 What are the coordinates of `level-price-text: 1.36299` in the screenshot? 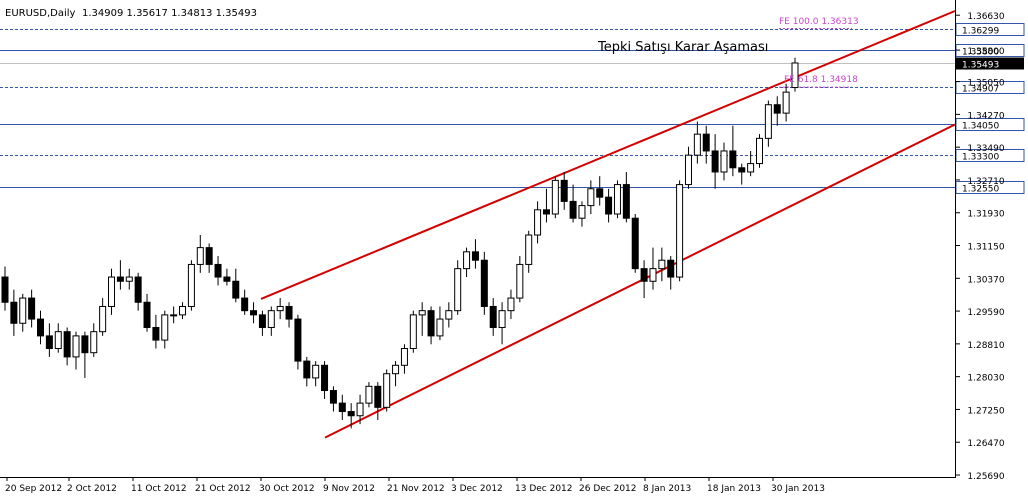 It's located at (980, 32).